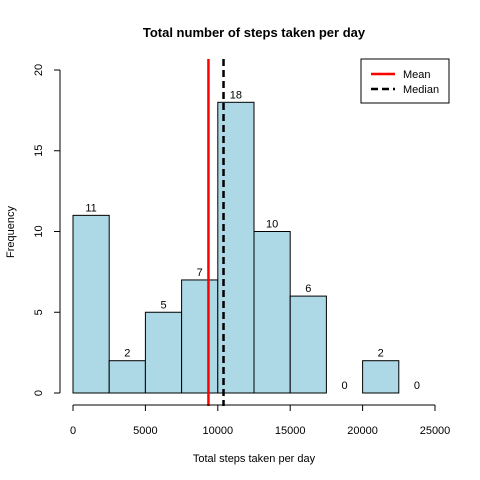  Describe the element at coordinates (90, 208) in the screenshot. I see `bar-count-label-0: 11` at that location.